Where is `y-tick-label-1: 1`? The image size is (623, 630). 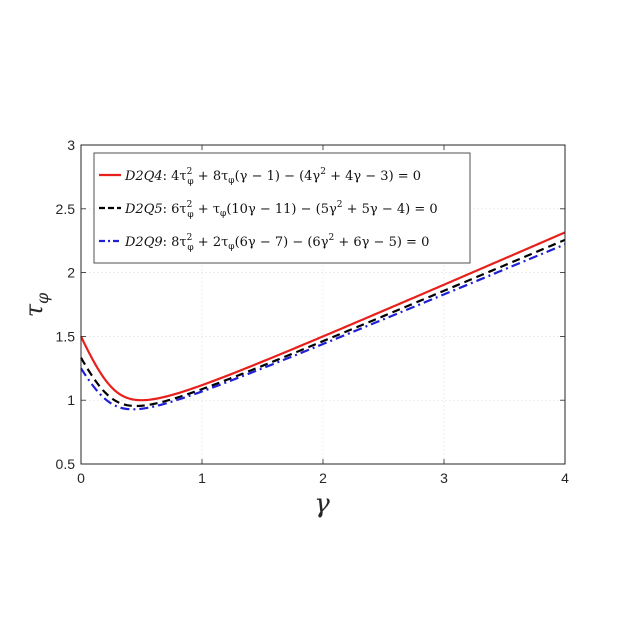
y-tick-label-1: 1 is located at coordinates (71, 400).